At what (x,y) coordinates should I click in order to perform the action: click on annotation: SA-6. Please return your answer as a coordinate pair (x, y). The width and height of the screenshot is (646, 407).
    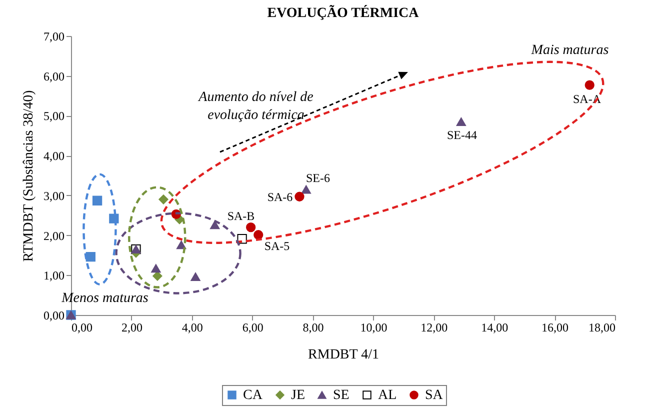
    Looking at the image, I should click on (280, 197).